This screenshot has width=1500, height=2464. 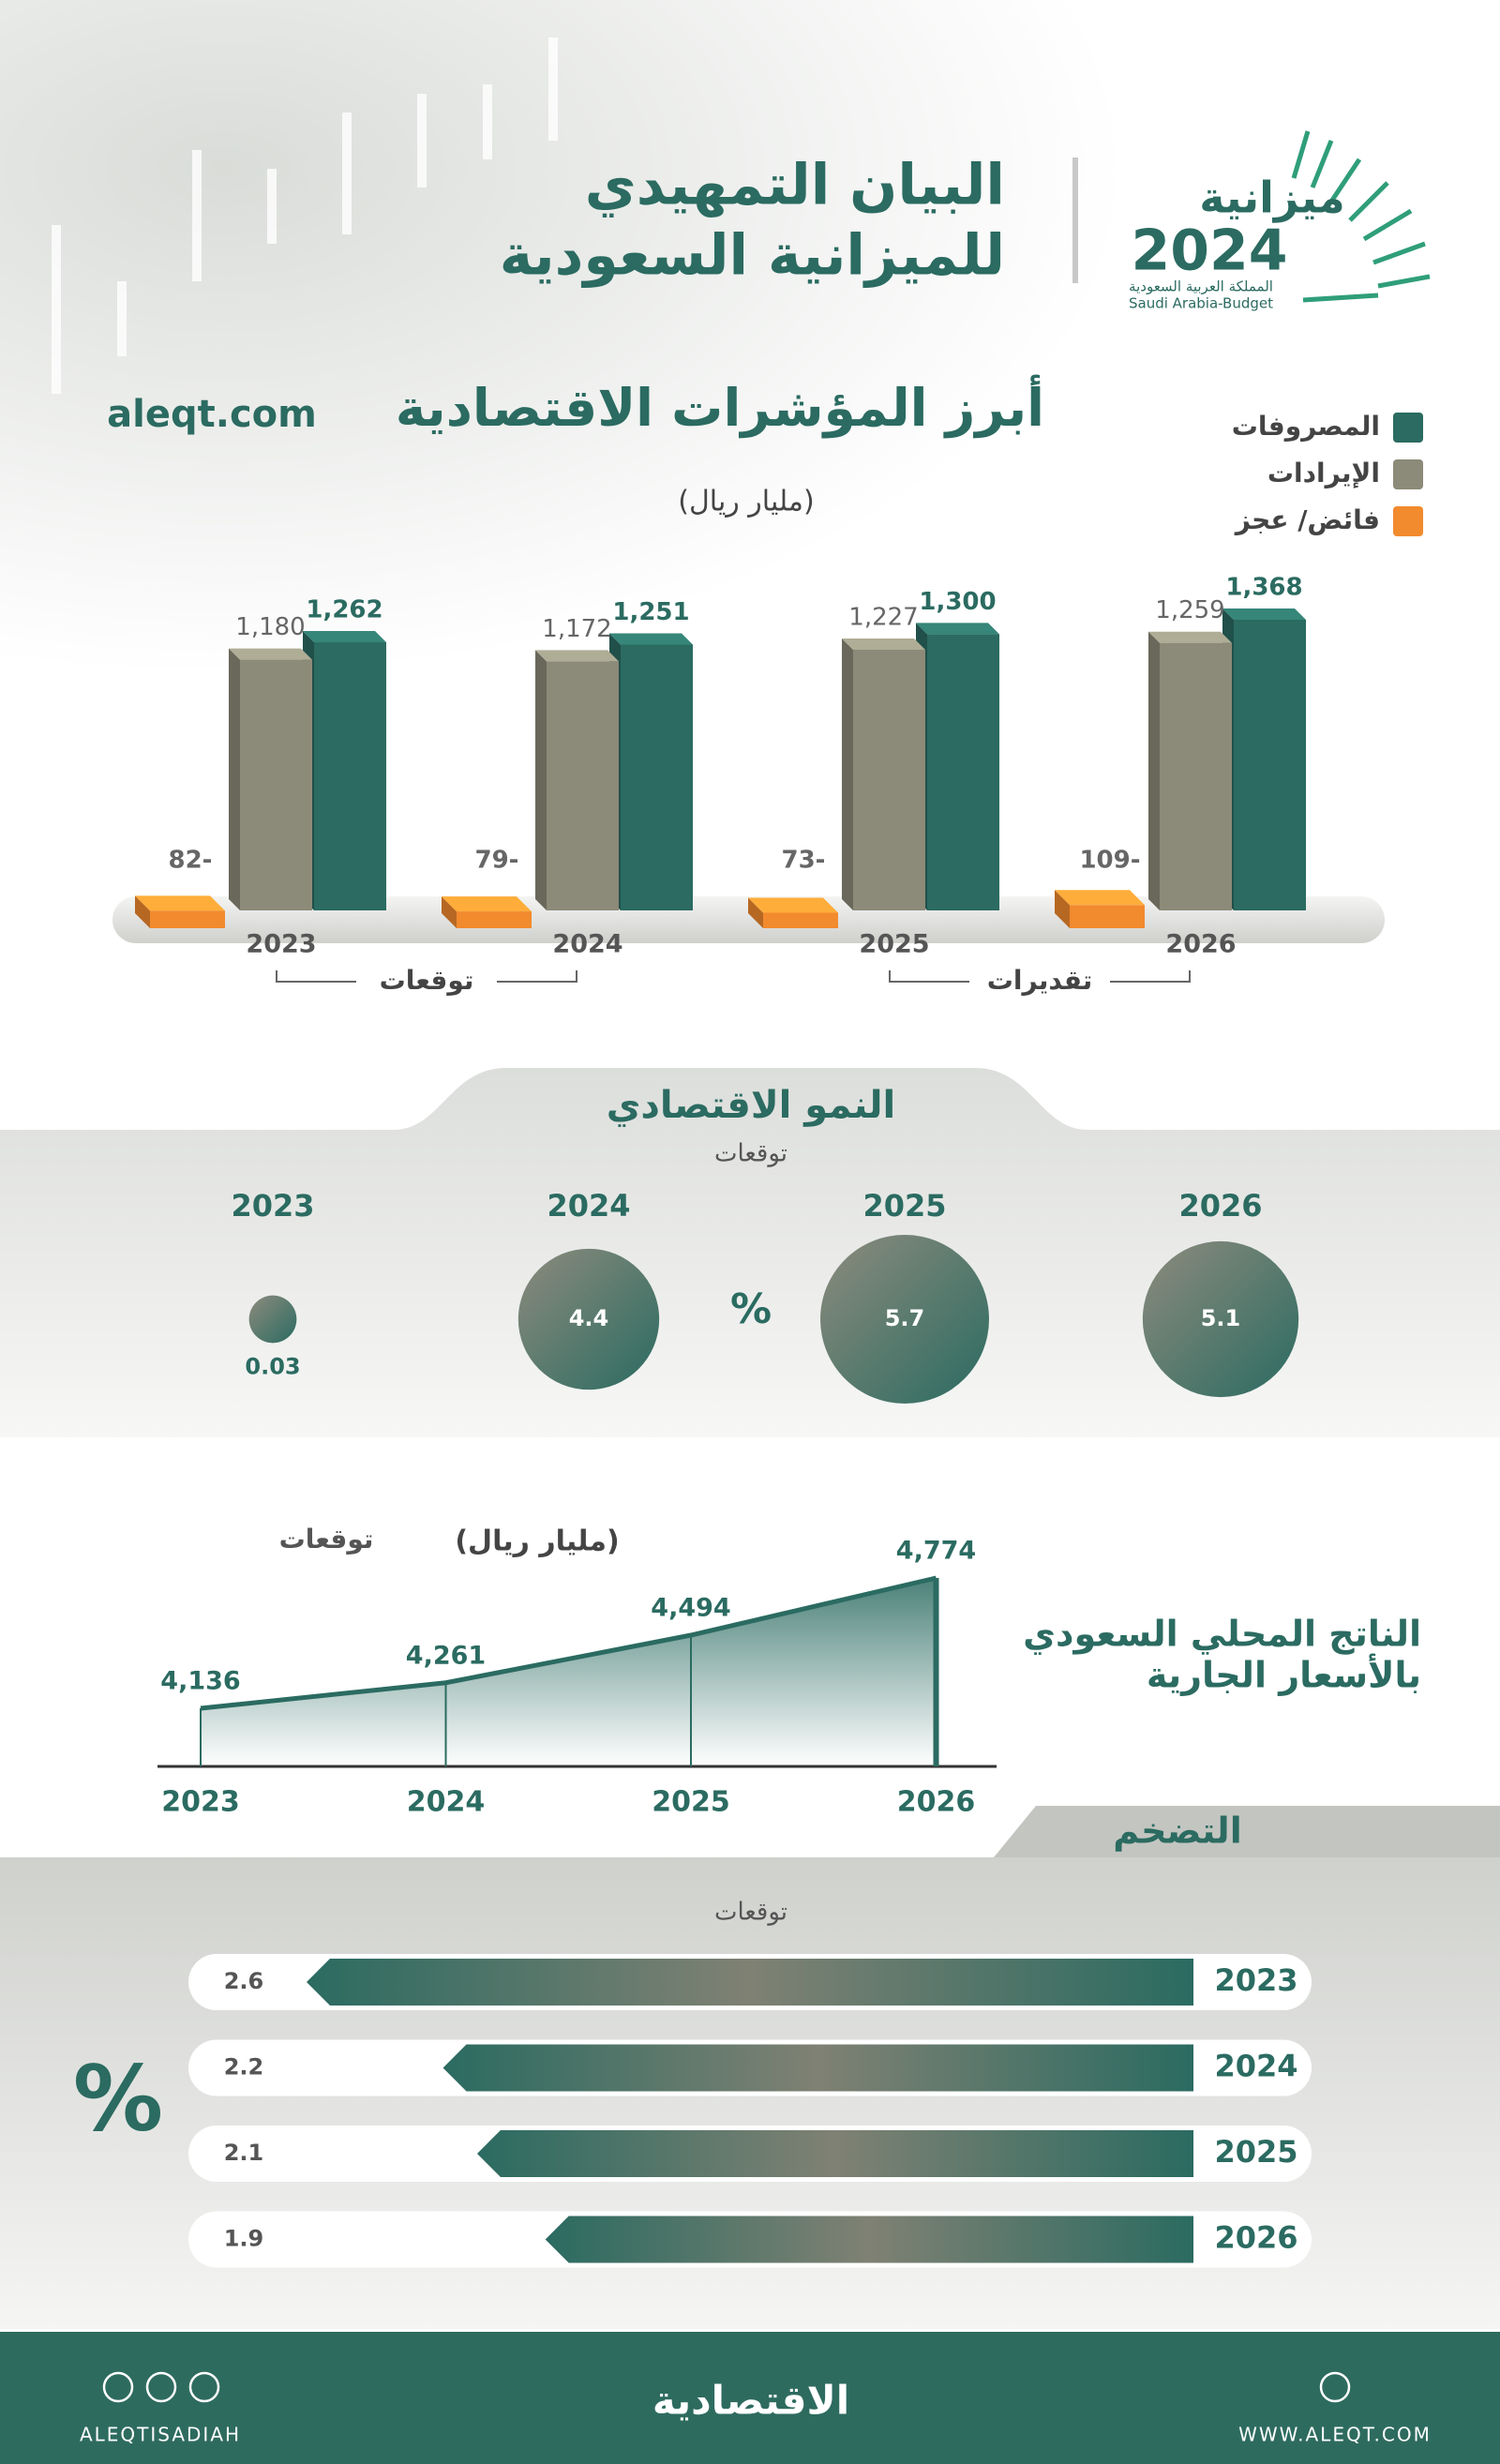 I want to click on y-tick-label: 2024, so click(x=1256, y=2066).